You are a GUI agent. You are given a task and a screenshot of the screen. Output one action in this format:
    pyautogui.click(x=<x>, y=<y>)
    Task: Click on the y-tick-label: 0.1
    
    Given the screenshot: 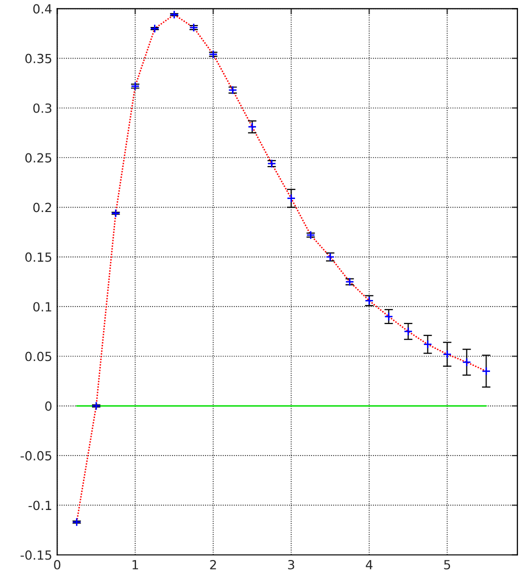 What is the action you would take?
    pyautogui.click(x=42, y=307)
    